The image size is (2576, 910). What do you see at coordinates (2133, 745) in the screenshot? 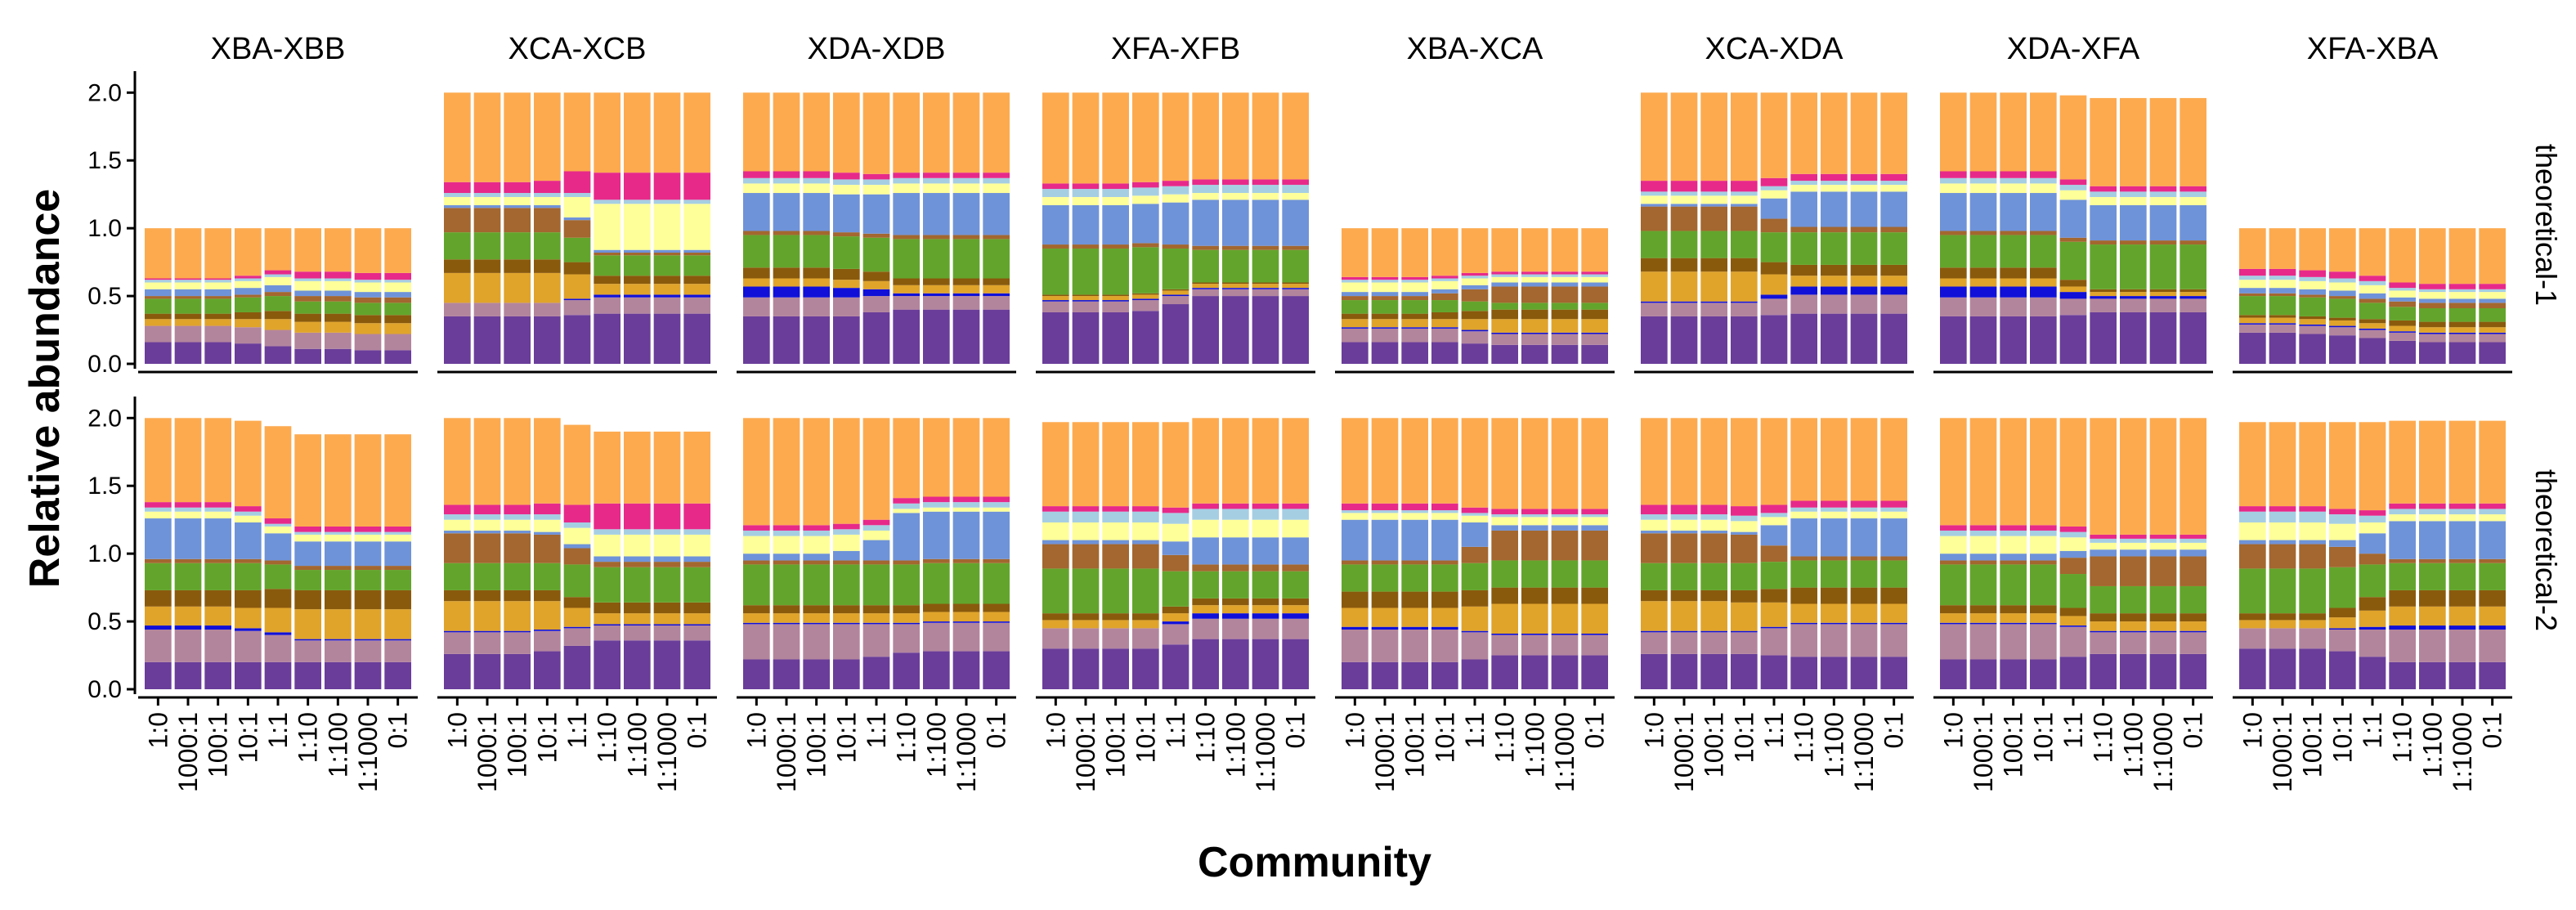
I see `x-tick-label: 1:100` at bounding box center [2133, 745].